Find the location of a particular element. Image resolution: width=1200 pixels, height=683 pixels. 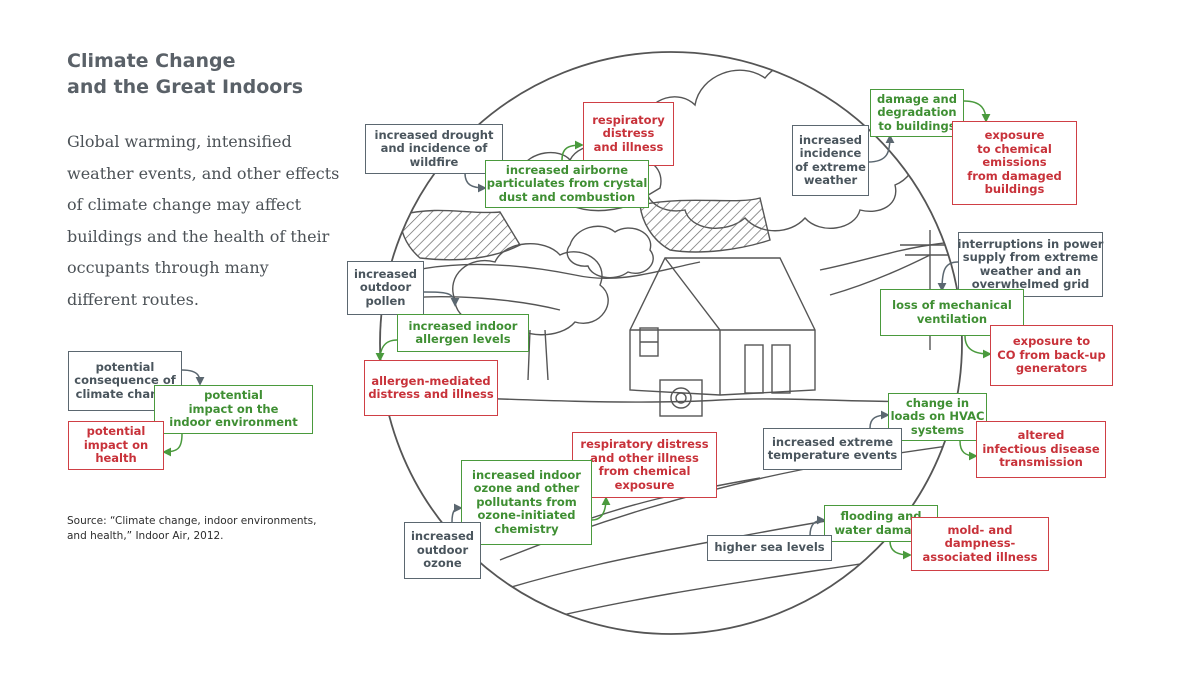

box-line: distress and illness is located at coordinates (431, 394).